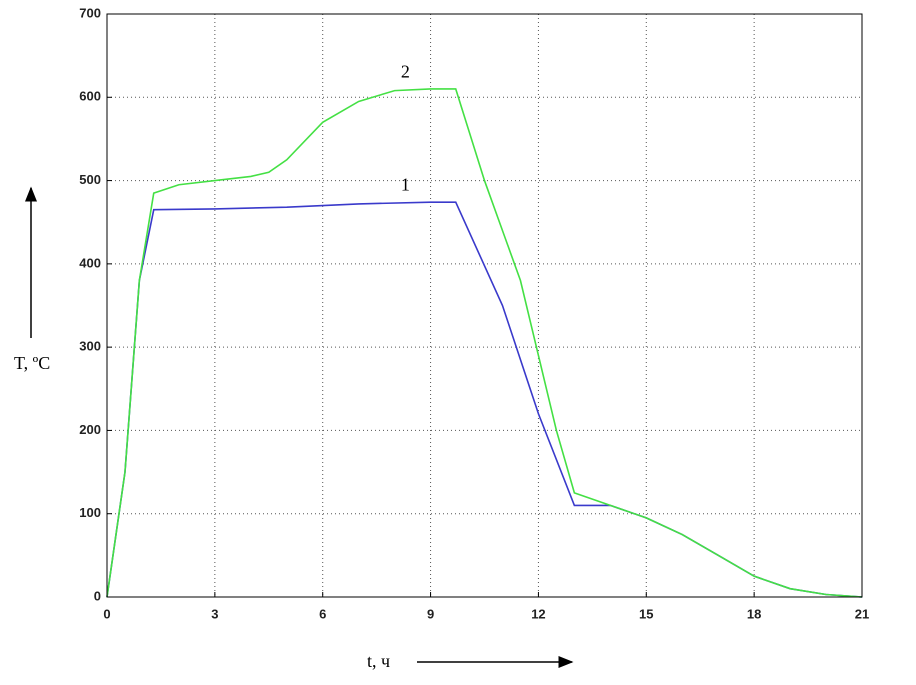 The height and width of the screenshot is (685, 916). What do you see at coordinates (862, 613) in the screenshot?
I see `x-tick-label: 21` at bounding box center [862, 613].